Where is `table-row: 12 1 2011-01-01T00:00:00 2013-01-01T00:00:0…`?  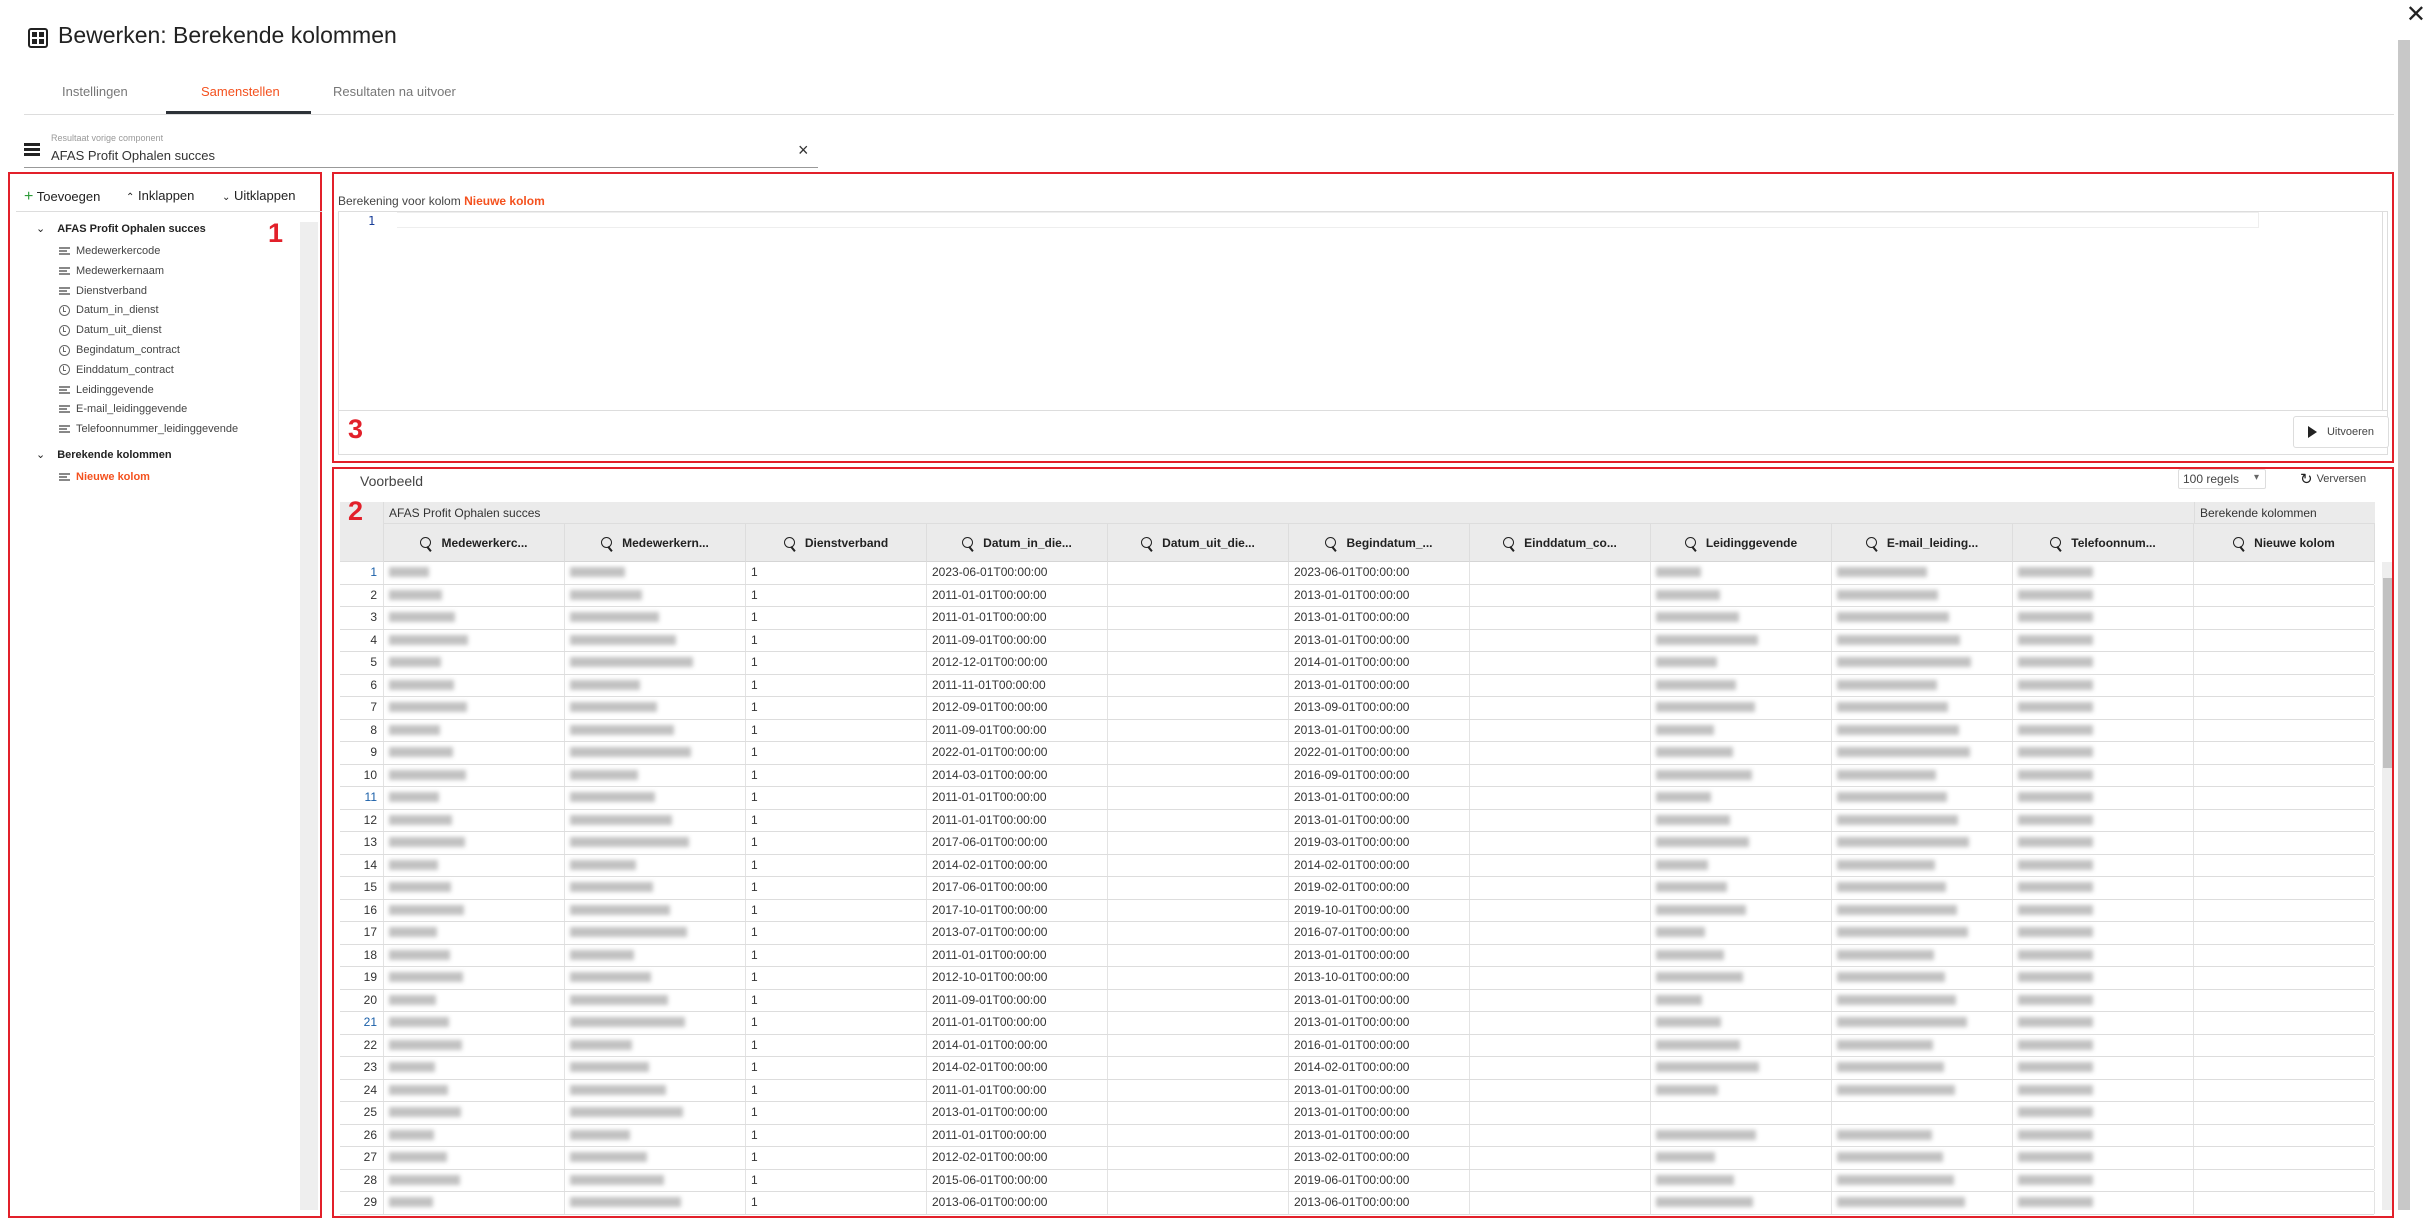
table-row: 12 1 2011-01-01T00:00:00 2013-01-01T00:00:0… is located at coordinates (1357, 820).